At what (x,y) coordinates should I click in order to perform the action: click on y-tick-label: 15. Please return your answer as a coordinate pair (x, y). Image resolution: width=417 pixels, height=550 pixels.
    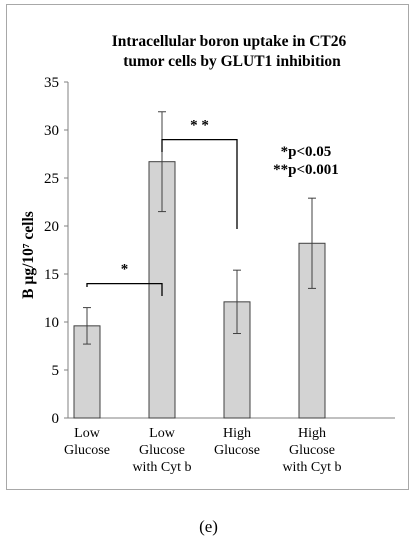
    Looking at the image, I should click on (51, 275).